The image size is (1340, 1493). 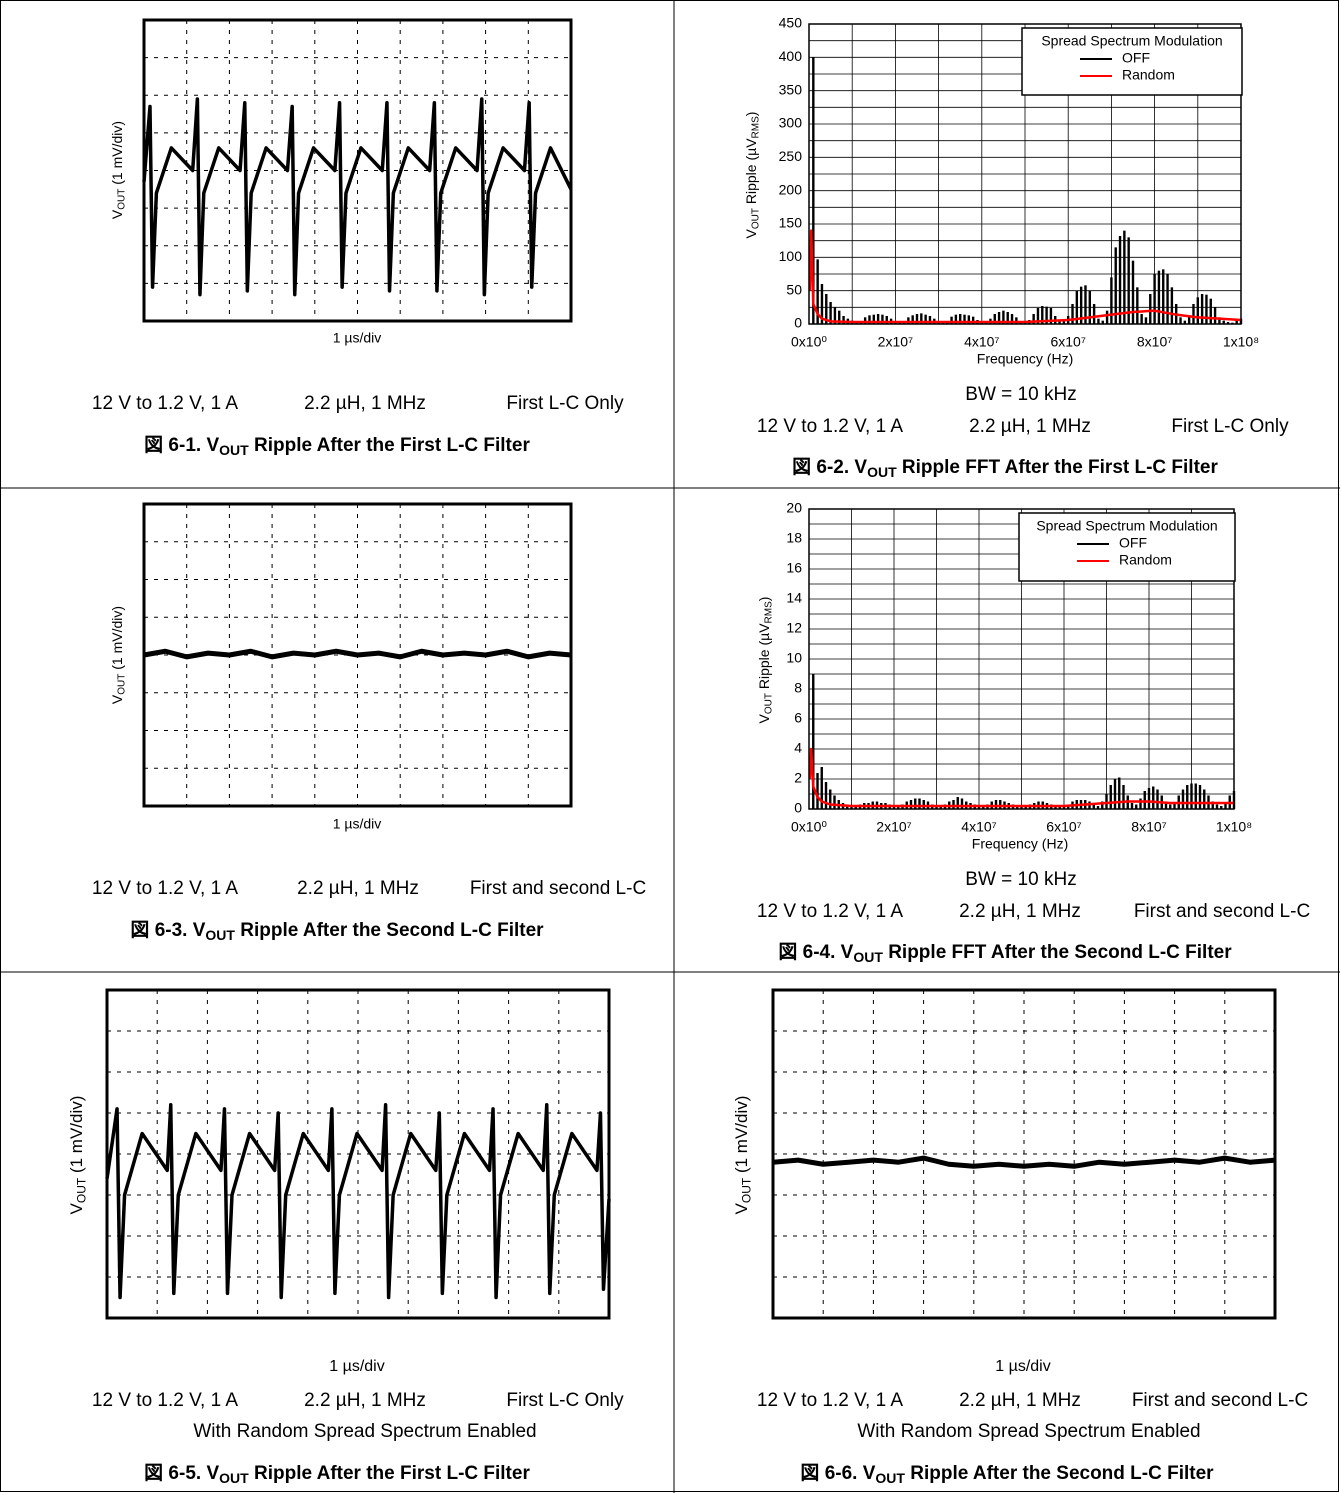 I want to click on y-tick-label: 300, so click(x=791, y=123).